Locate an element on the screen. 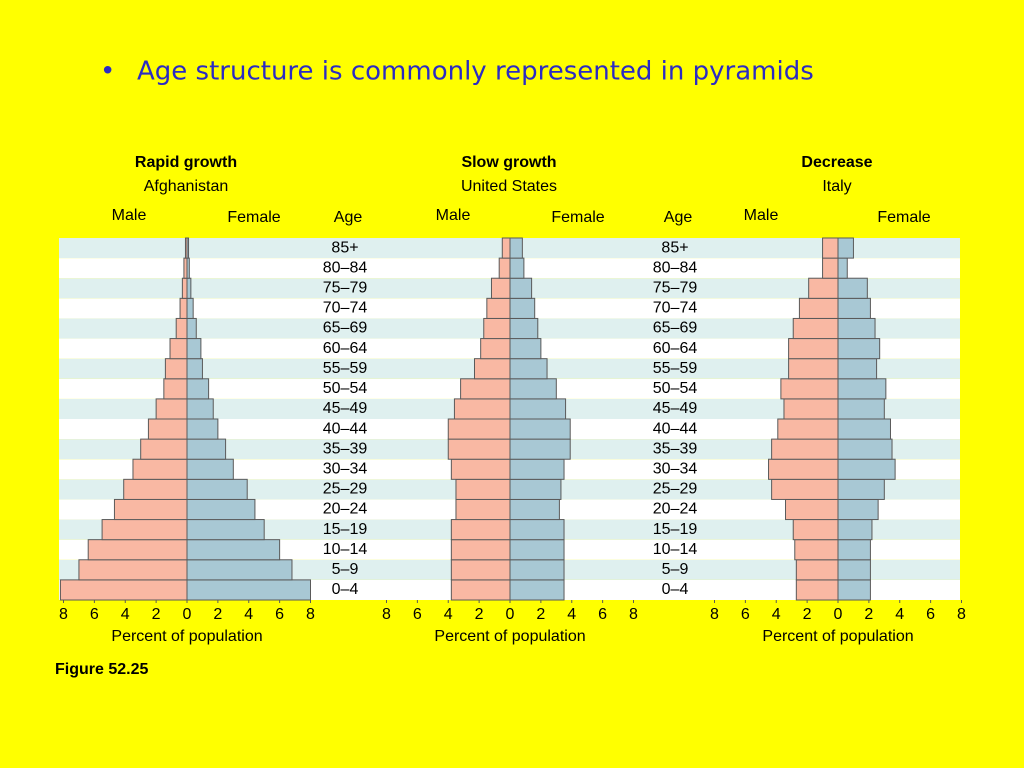 This screenshot has width=1024, height=768. chart-subtitle: Italy is located at coordinates (836, 186).